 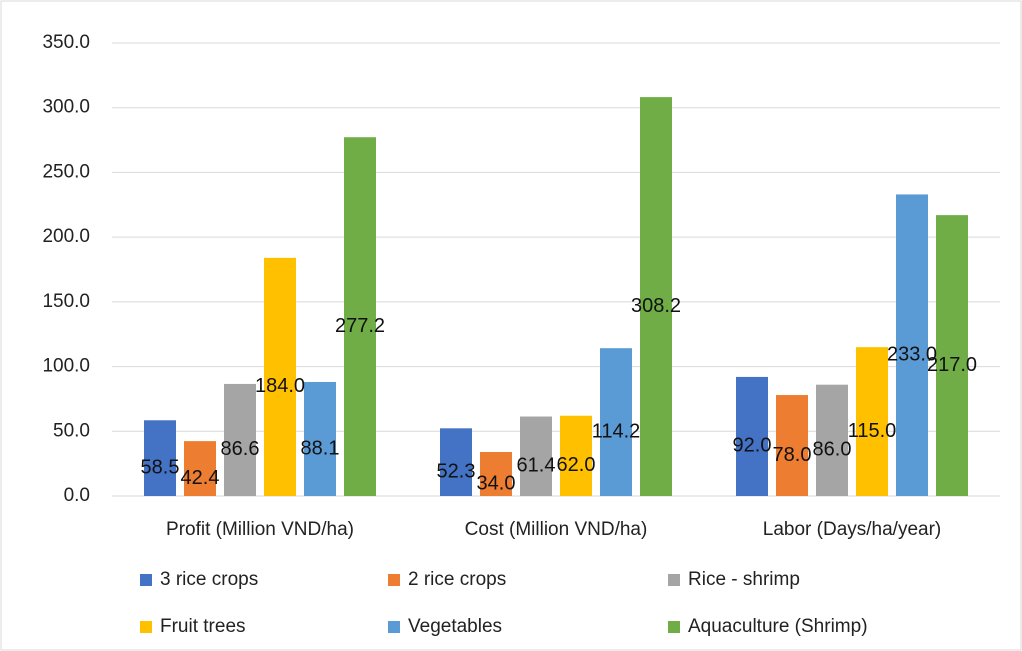 I want to click on data-label: 42.4, so click(x=200, y=478).